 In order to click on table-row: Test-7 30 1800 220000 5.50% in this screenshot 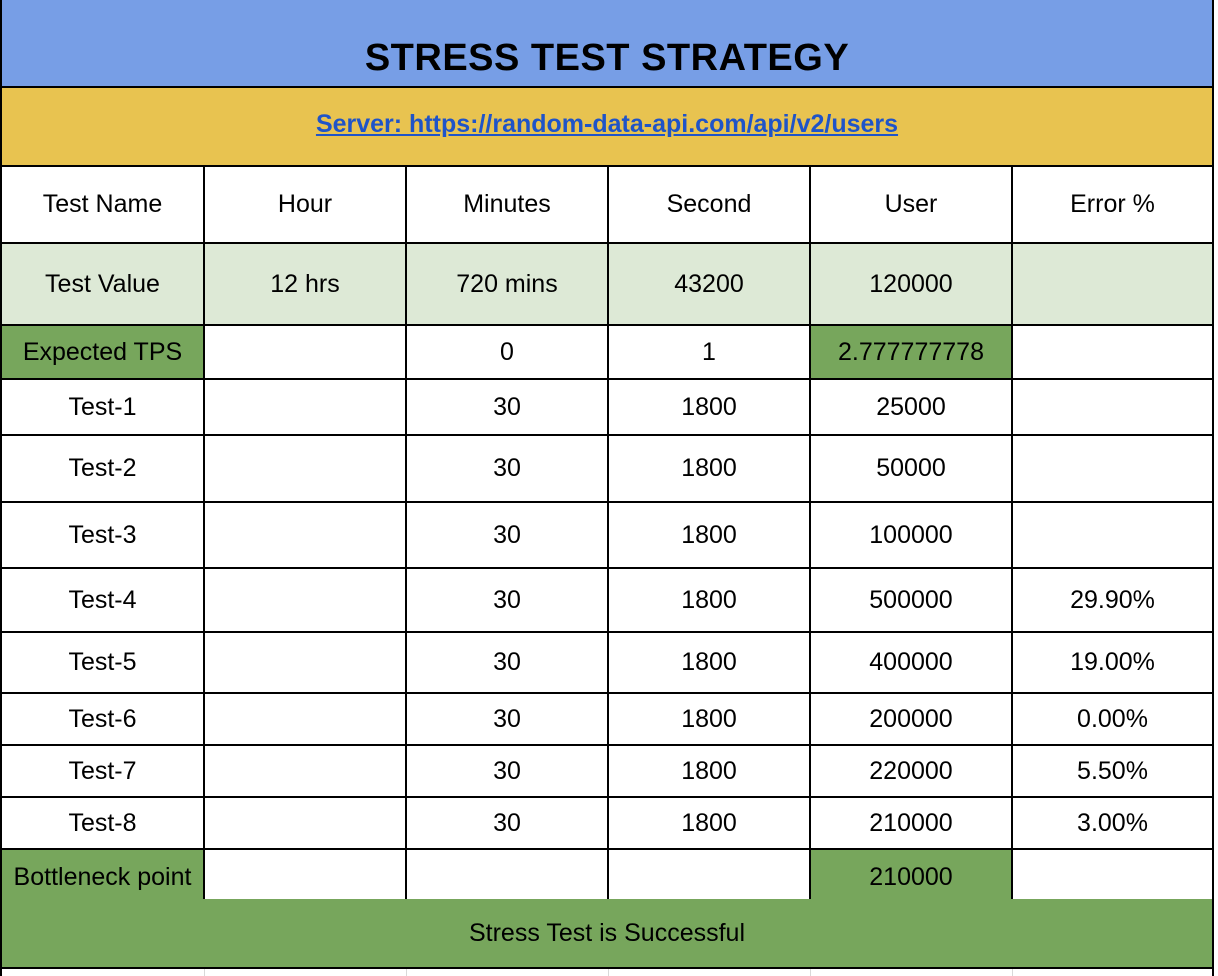, I will do `click(607, 771)`.